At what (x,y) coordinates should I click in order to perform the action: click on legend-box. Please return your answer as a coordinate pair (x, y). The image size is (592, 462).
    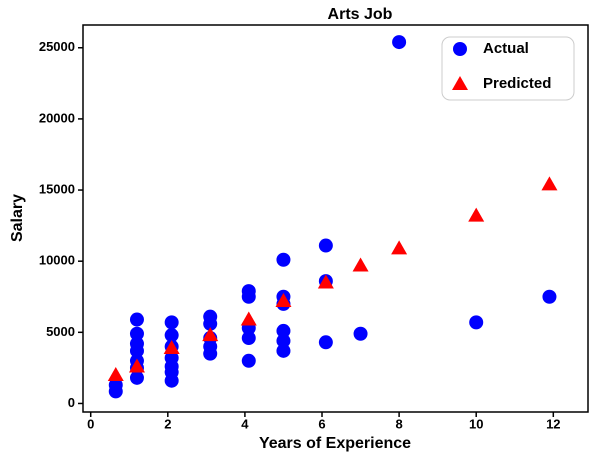
    Looking at the image, I should click on (508, 68).